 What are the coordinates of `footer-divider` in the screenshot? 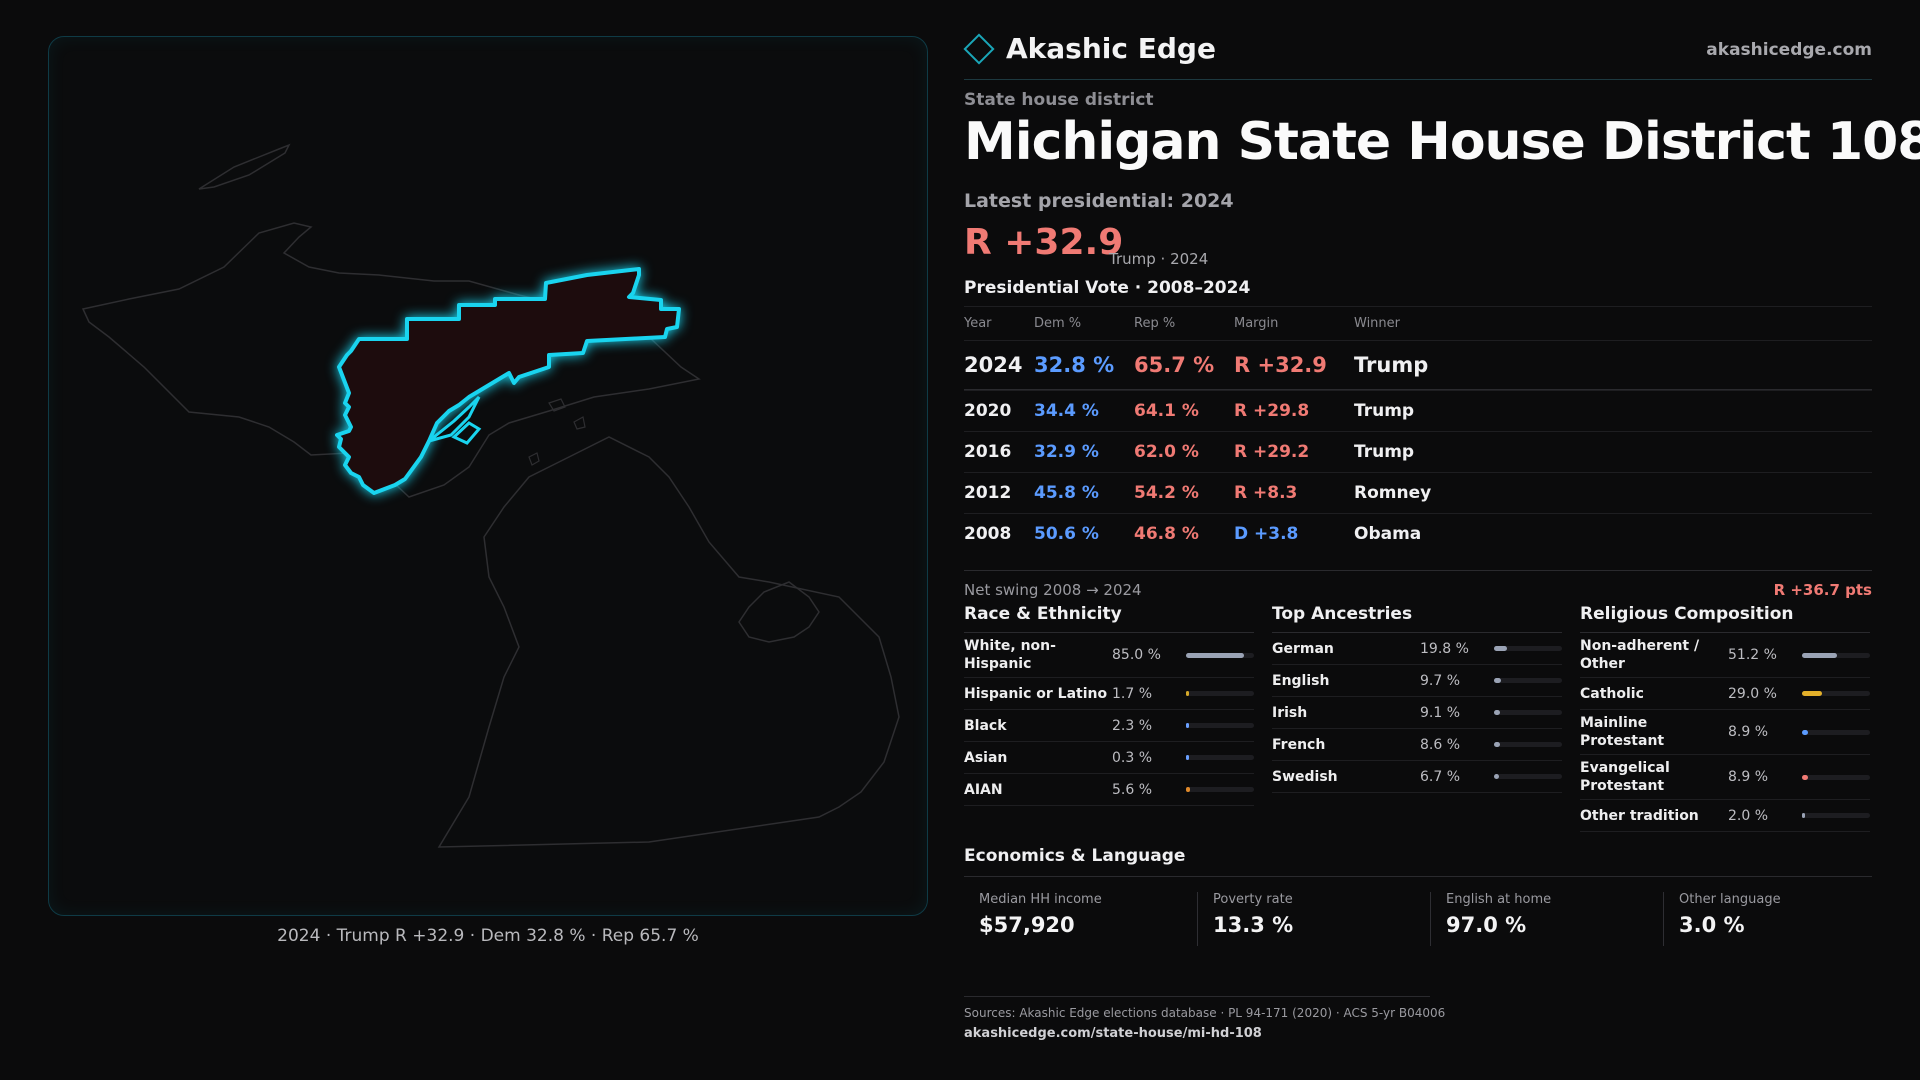 It's located at (1197, 996).